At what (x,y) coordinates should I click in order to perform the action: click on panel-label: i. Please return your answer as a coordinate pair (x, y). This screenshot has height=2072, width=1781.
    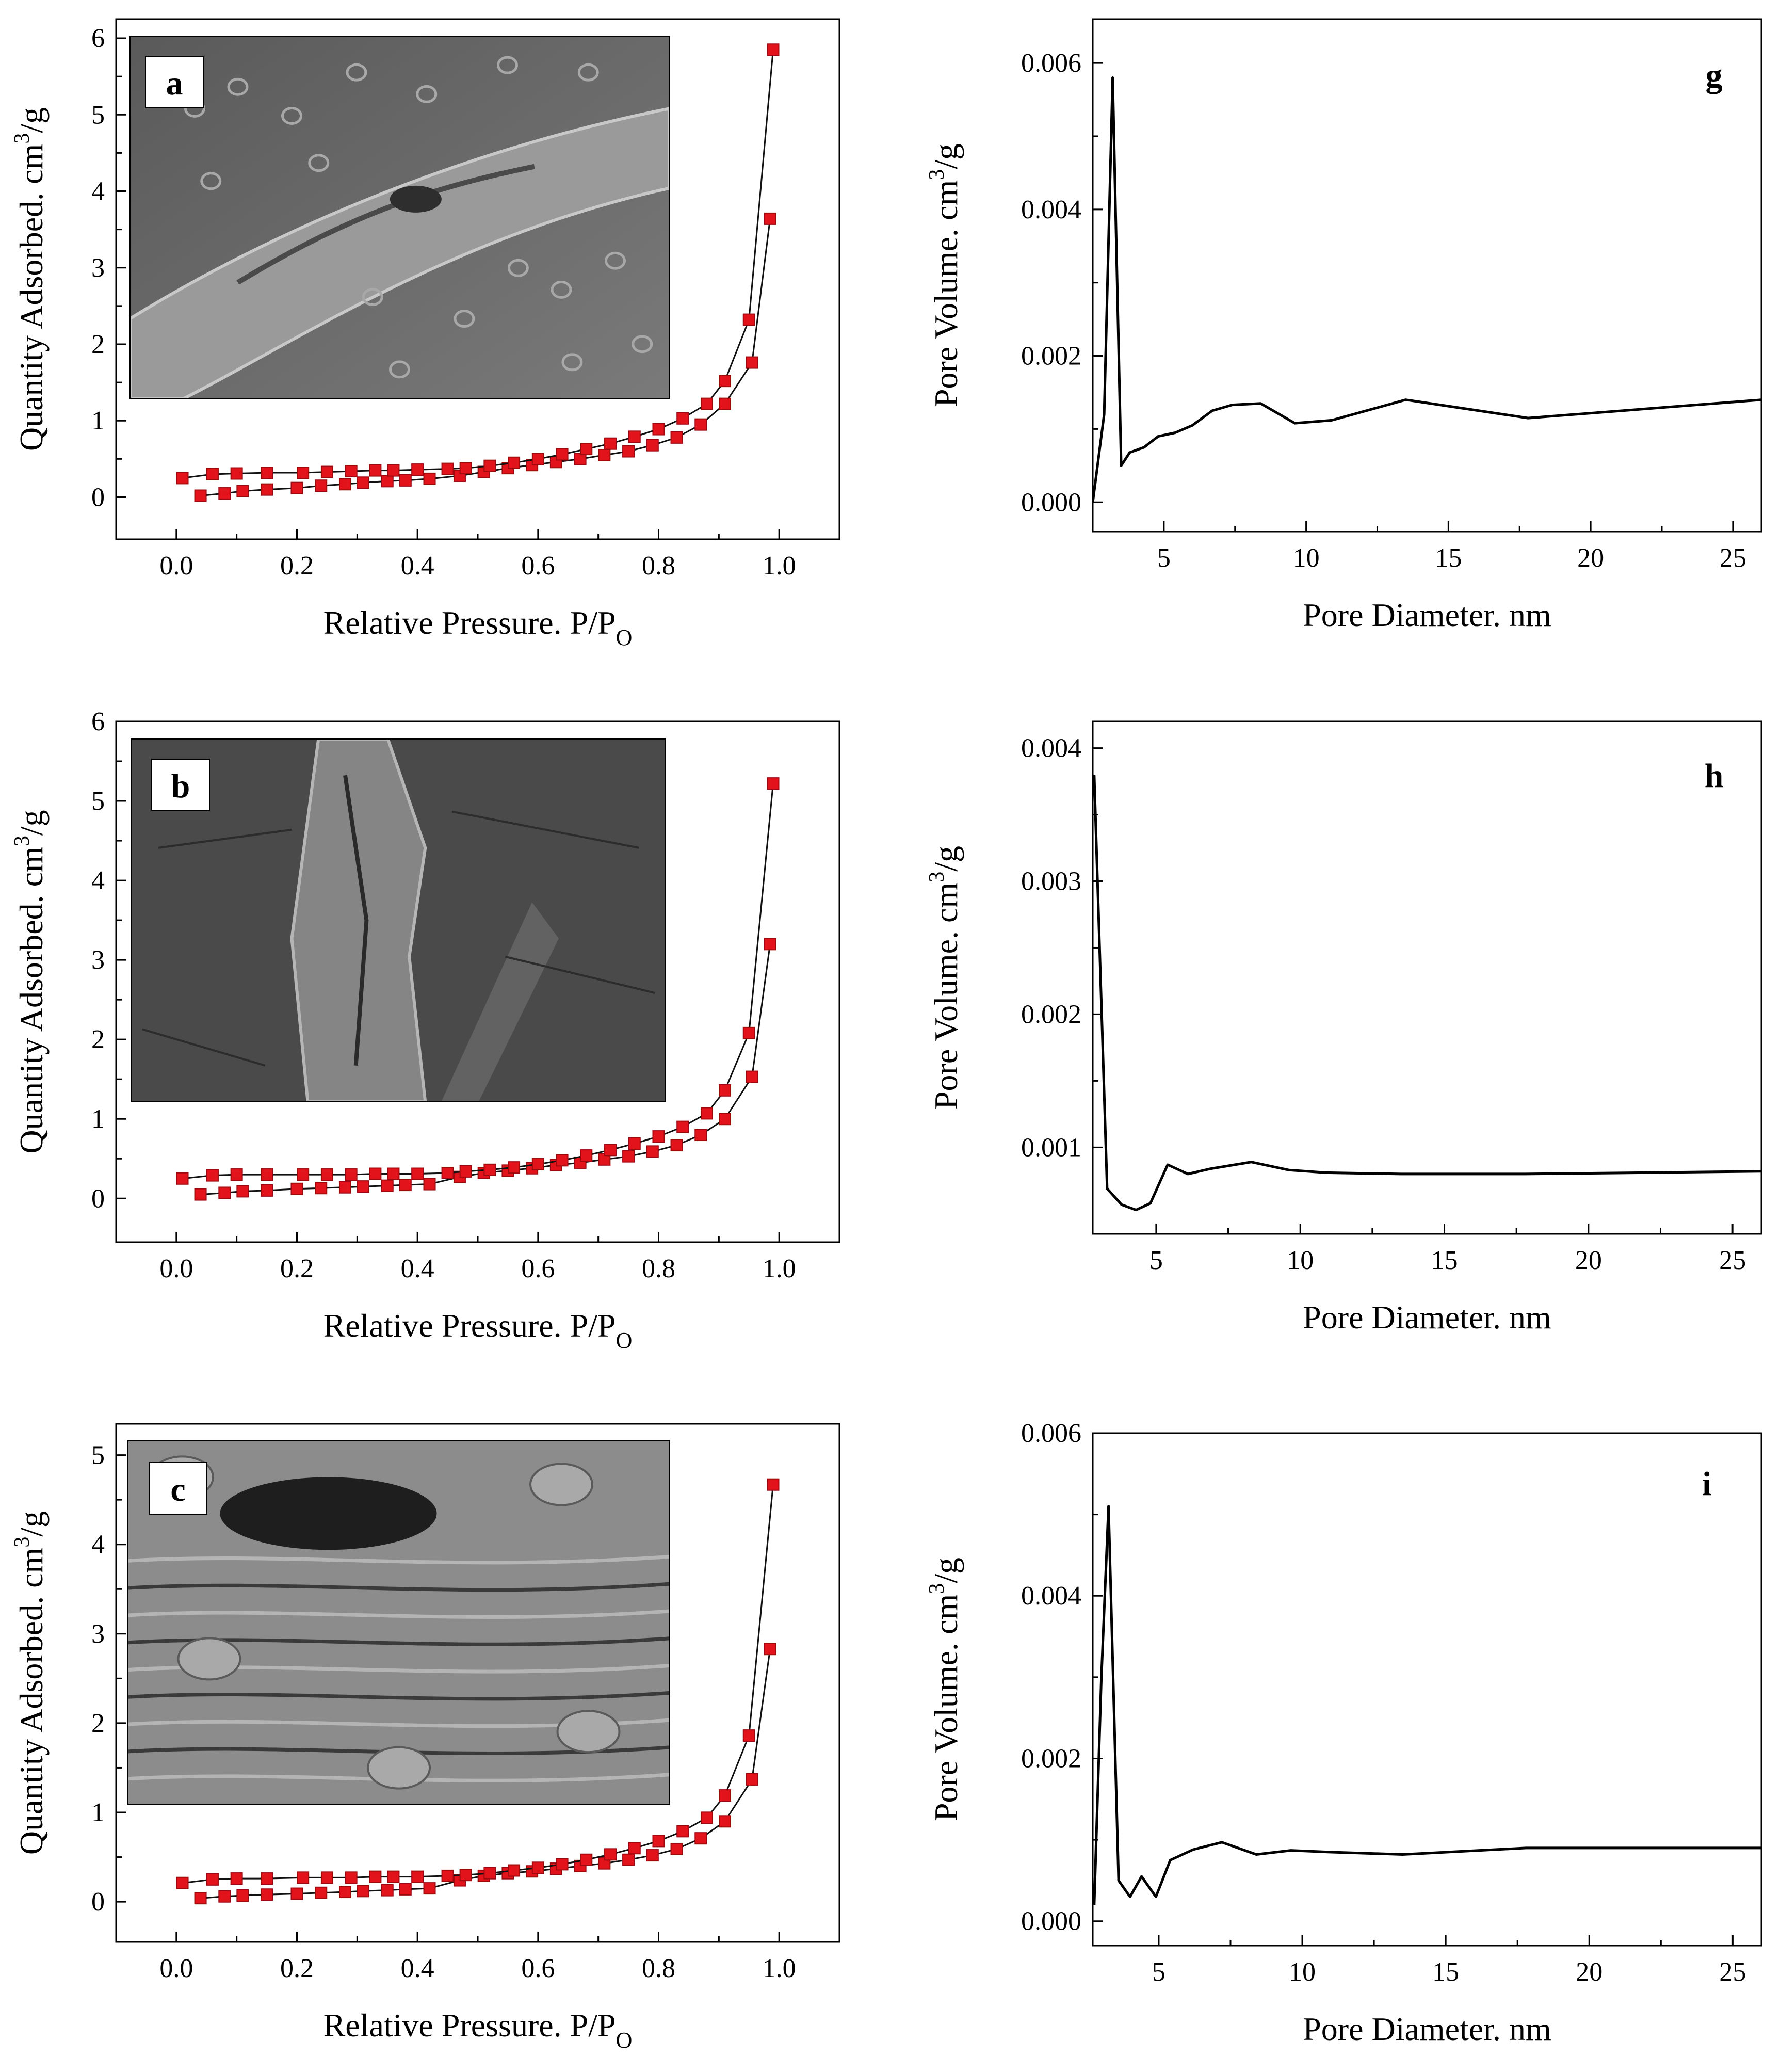
    Looking at the image, I should click on (1706, 1484).